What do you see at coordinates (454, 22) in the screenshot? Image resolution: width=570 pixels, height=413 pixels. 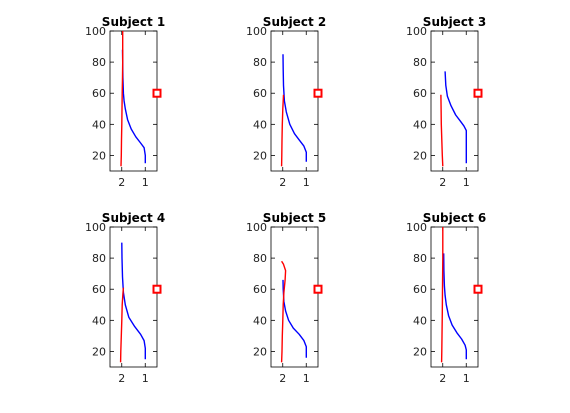 I see `subplot-title: Subject 3` at bounding box center [454, 22].